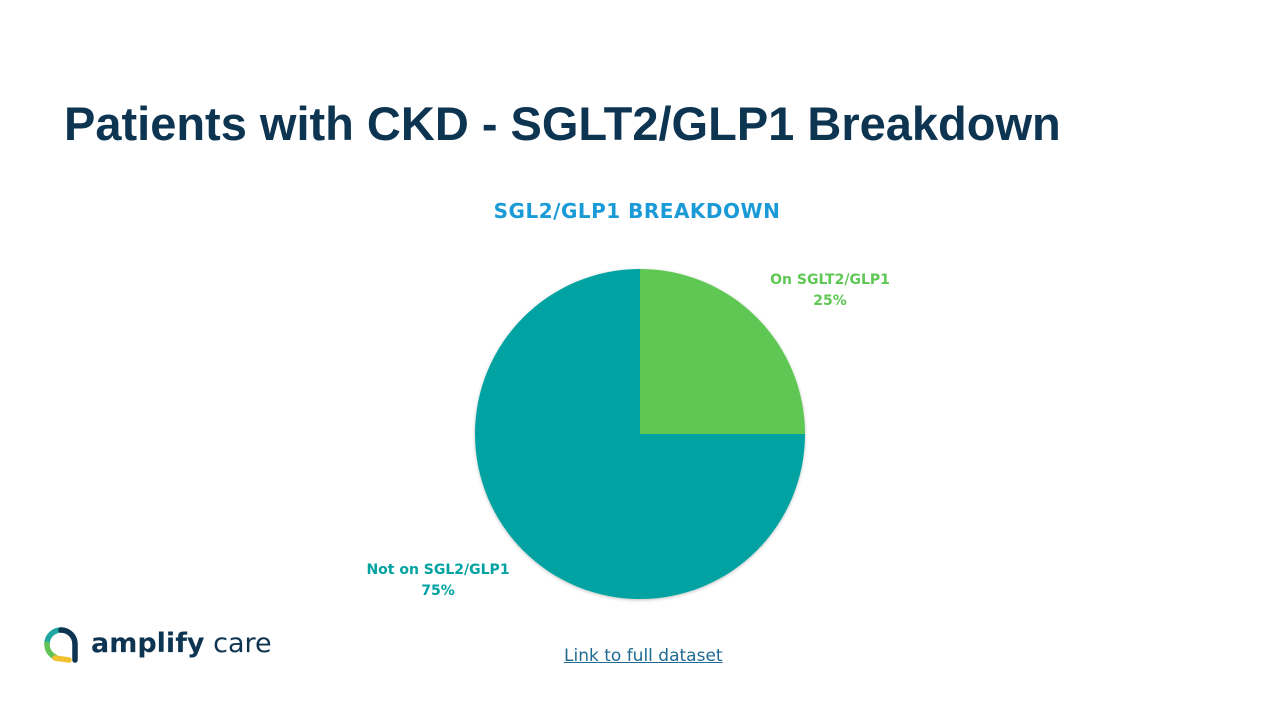 The width and height of the screenshot is (1280, 720). Describe the element at coordinates (830, 280) in the screenshot. I see `slice-label-on: On SGLT2/GLP1` at that location.